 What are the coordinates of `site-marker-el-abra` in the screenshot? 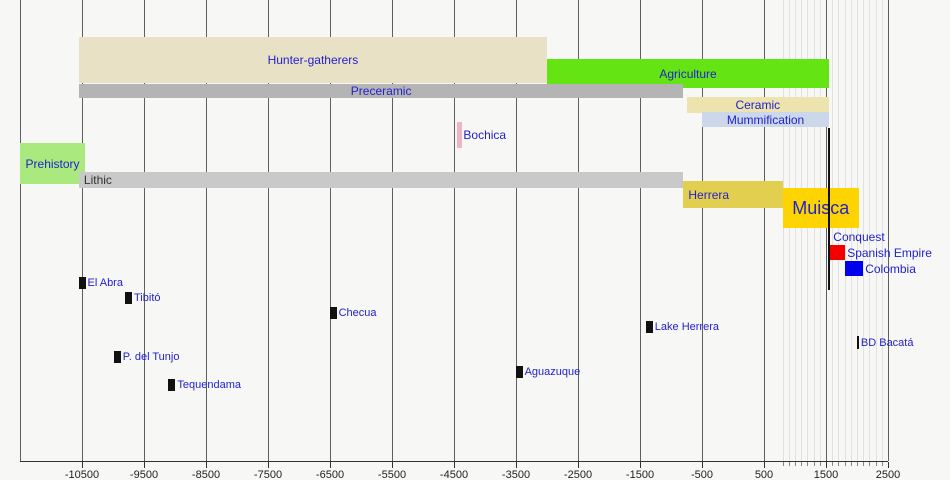 It's located at (82, 283).